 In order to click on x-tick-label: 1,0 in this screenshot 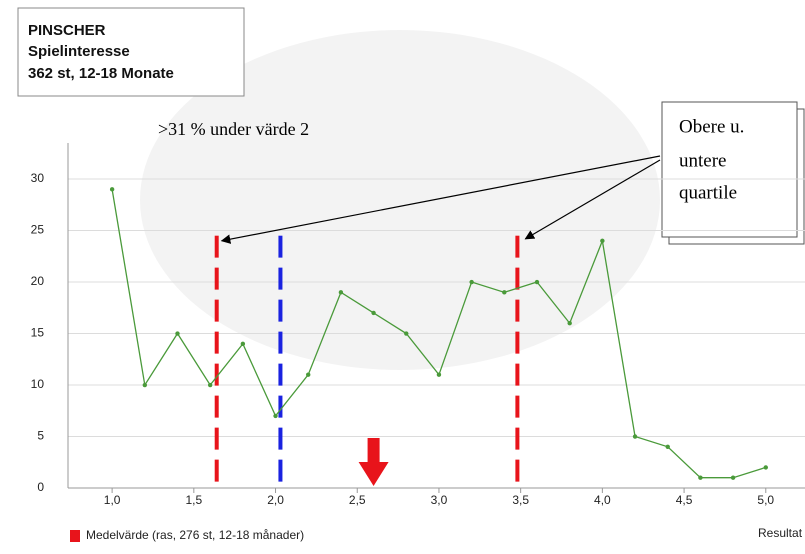, I will do `click(112, 500)`.